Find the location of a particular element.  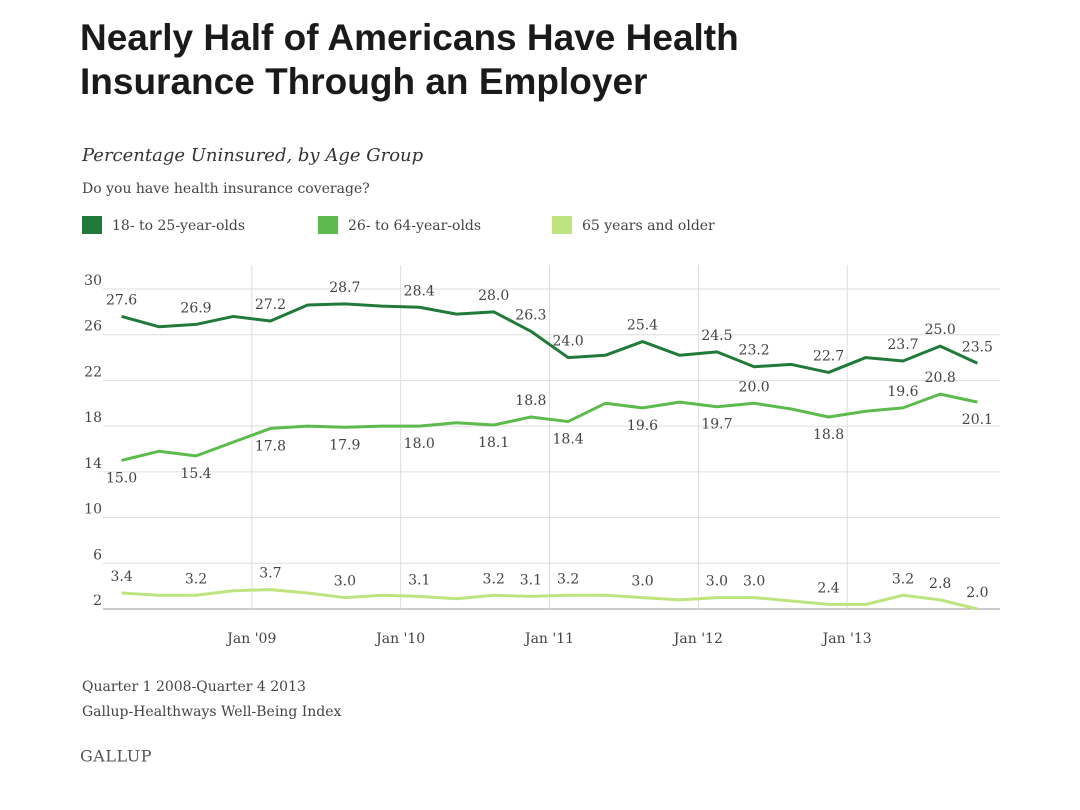

data-label: 2.8 is located at coordinates (940, 584).